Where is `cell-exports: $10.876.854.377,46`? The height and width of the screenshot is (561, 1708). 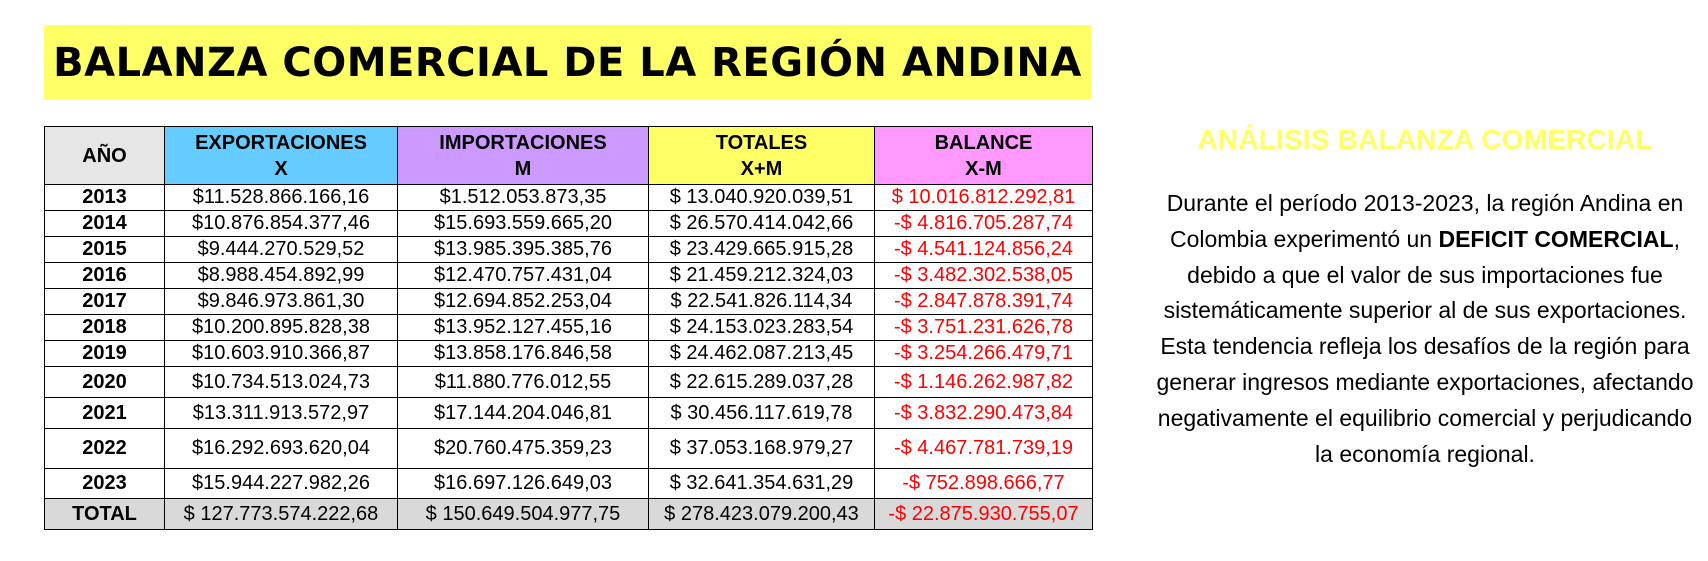 cell-exports: $10.876.854.377,46 is located at coordinates (281, 223).